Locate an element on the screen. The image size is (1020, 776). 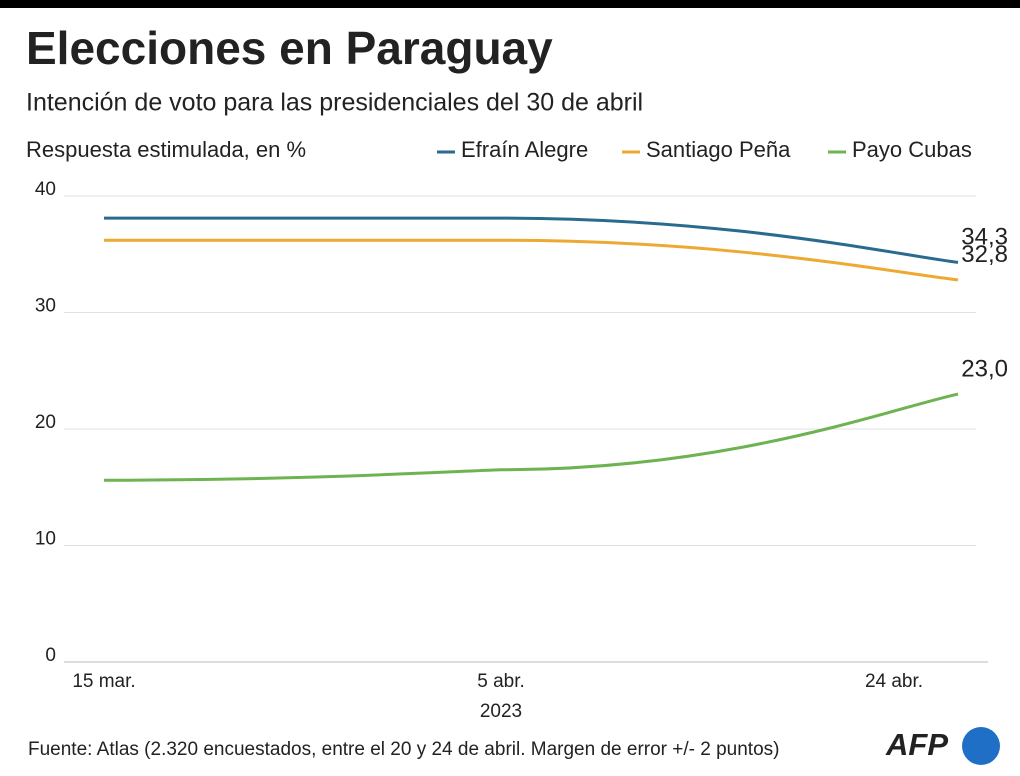
y-axis-label: Respuesta estimulada, en % is located at coordinates (166, 149).